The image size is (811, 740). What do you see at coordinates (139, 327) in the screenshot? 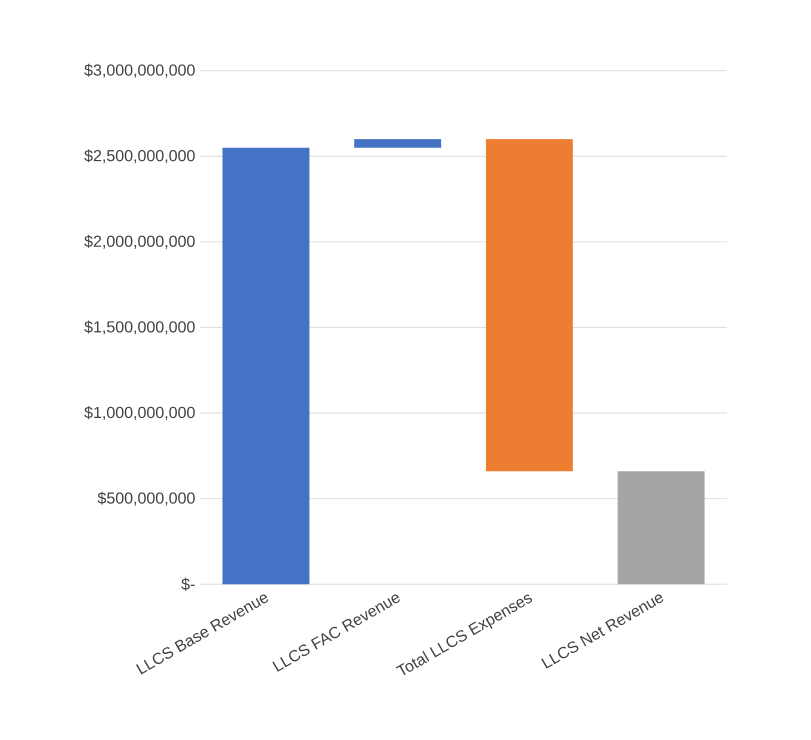
I see `y-tick-label: $1,500,000,000` at bounding box center [139, 327].